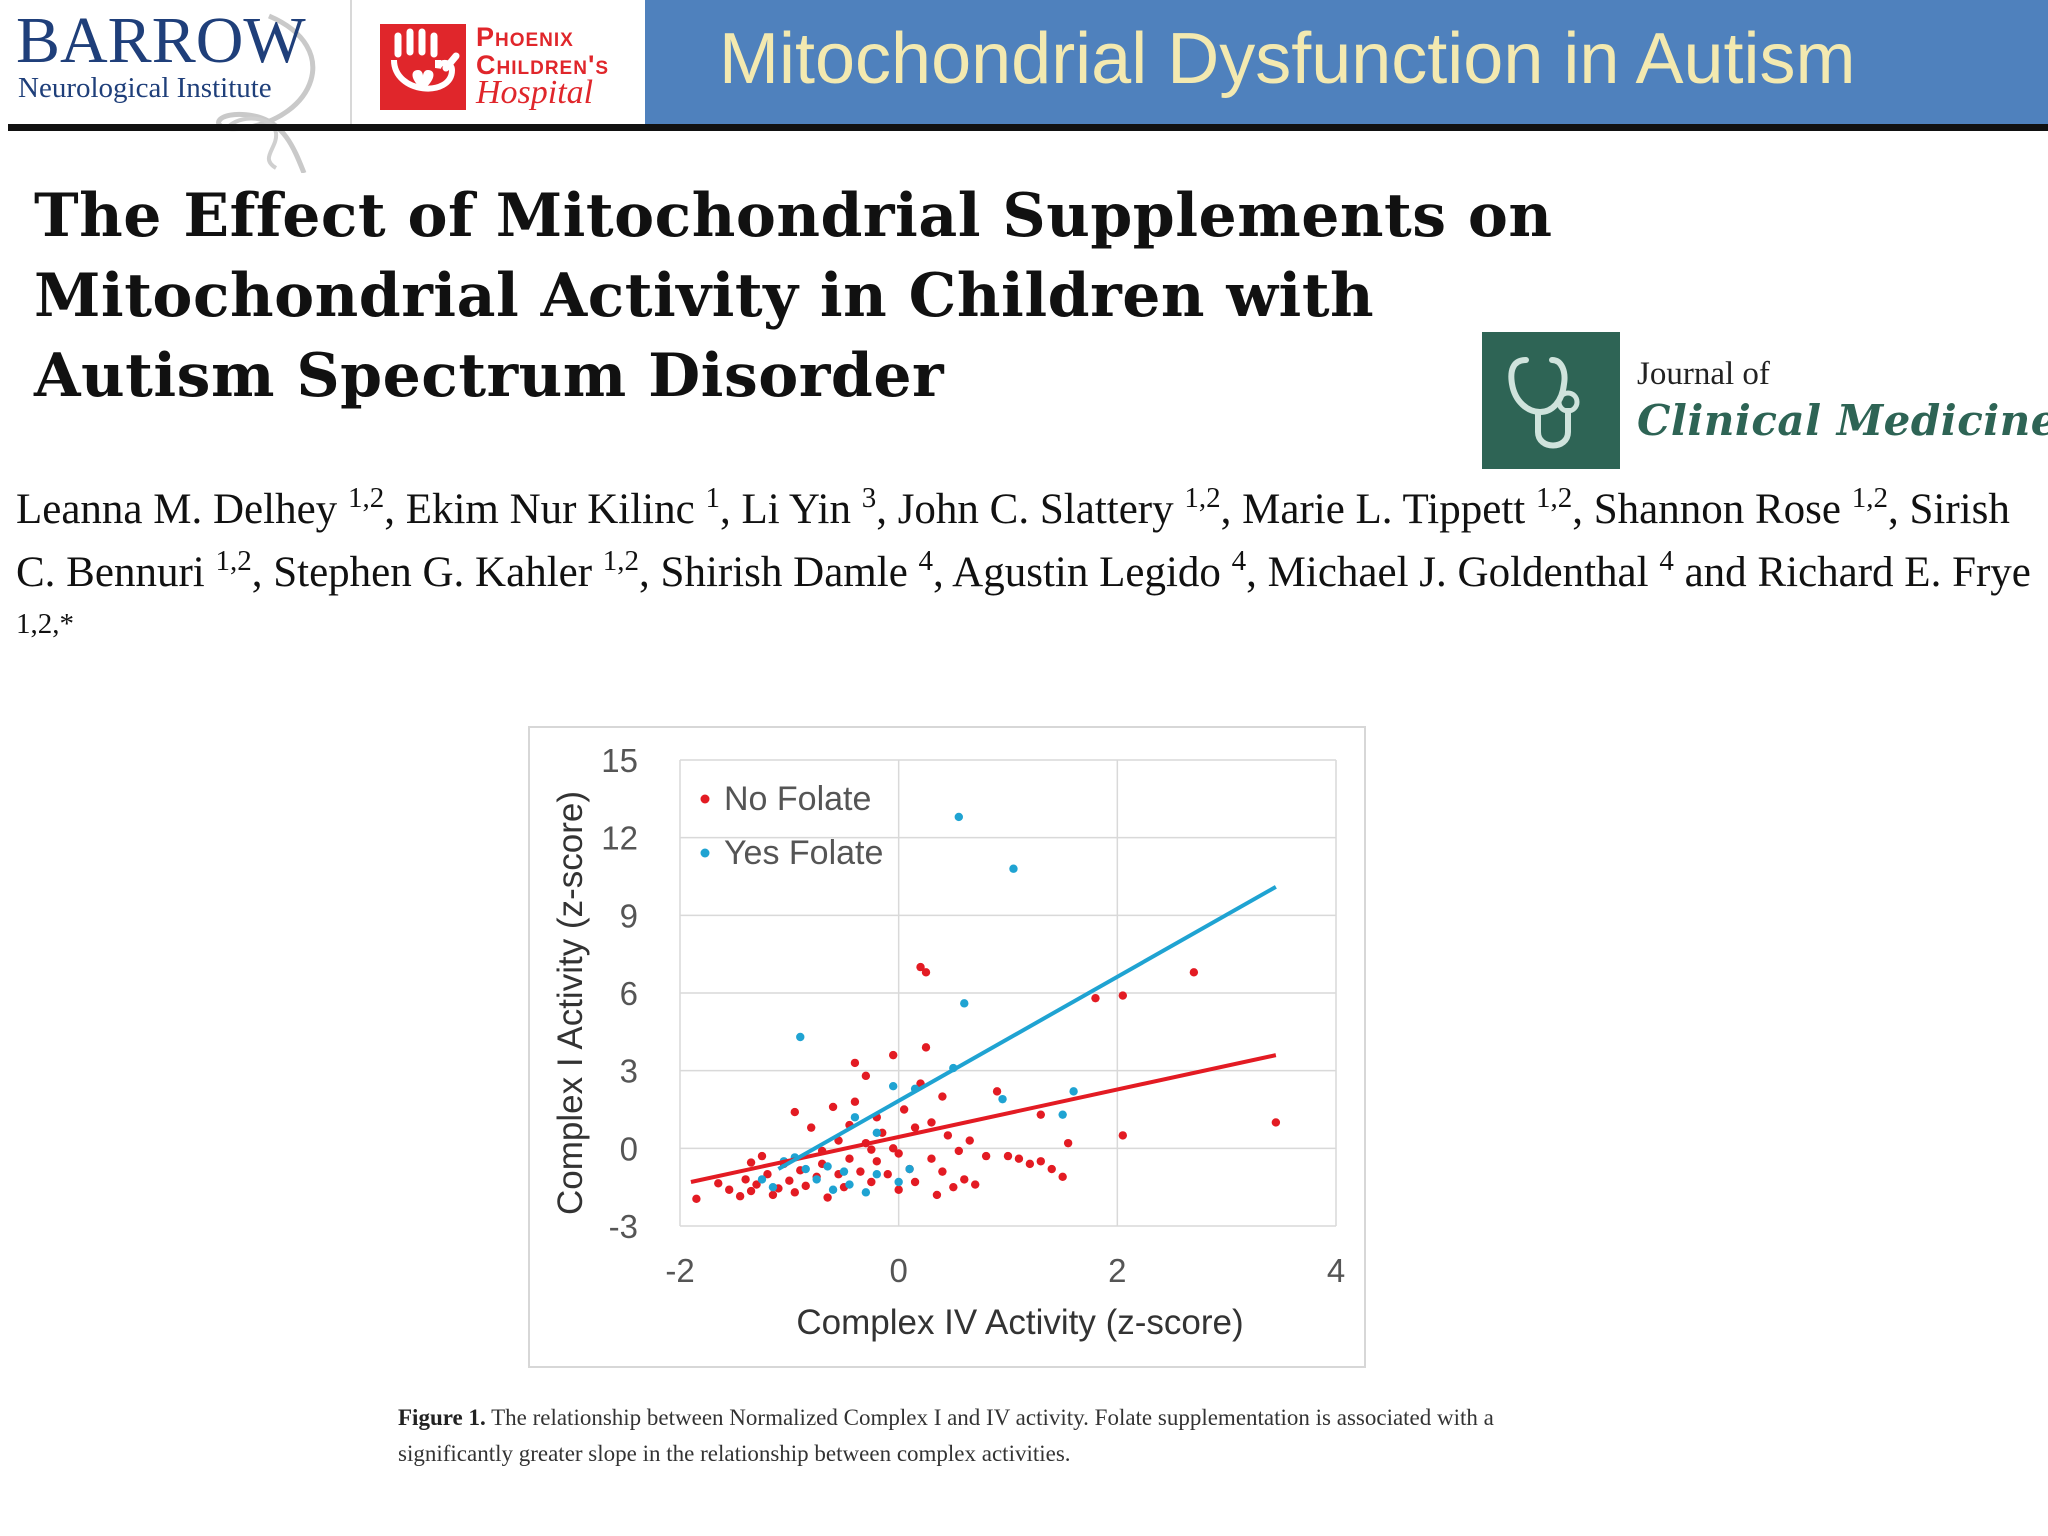 This screenshot has height=1536, width=2048. Describe the element at coordinates (555, 509) in the screenshot. I see `author-name: Ekim Nur Kilinc` at that location.